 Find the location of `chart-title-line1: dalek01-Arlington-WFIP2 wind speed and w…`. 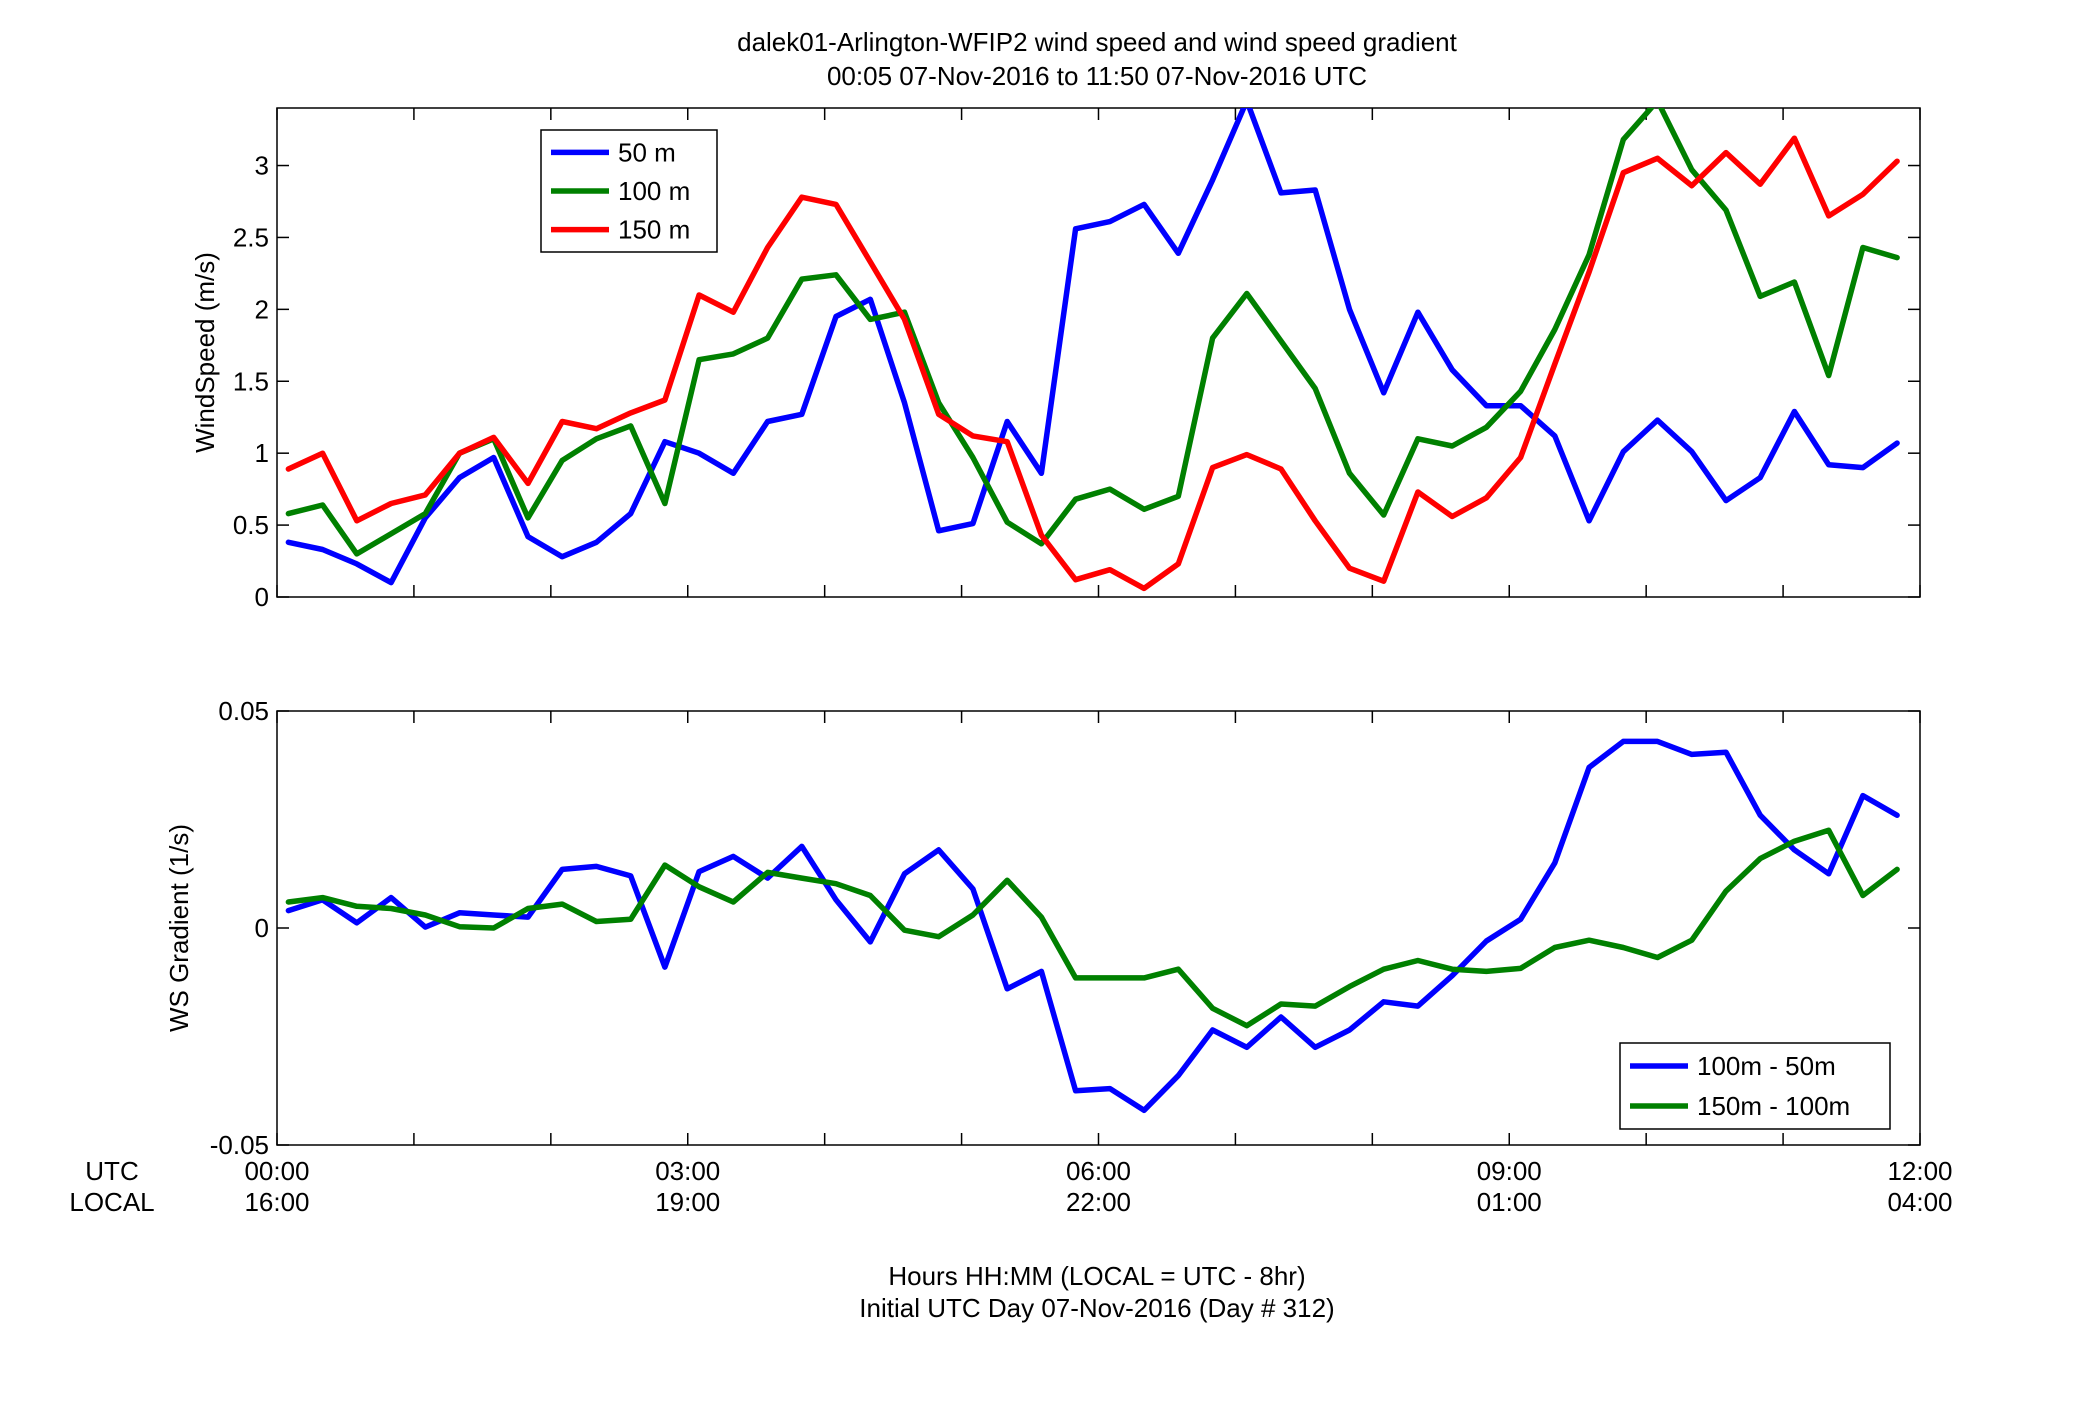

chart-title-line1: dalek01-Arlington-WFIP2 wind speed and w… is located at coordinates (1097, 42).